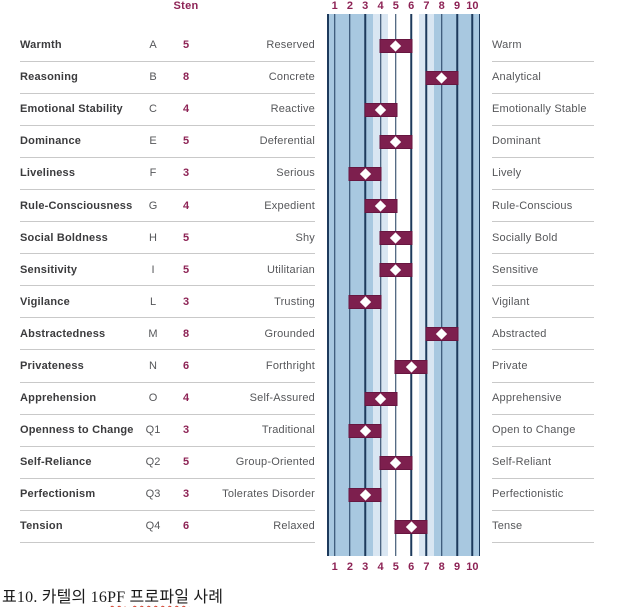  I want to click on axis-tick: 7, so click(426, 567).